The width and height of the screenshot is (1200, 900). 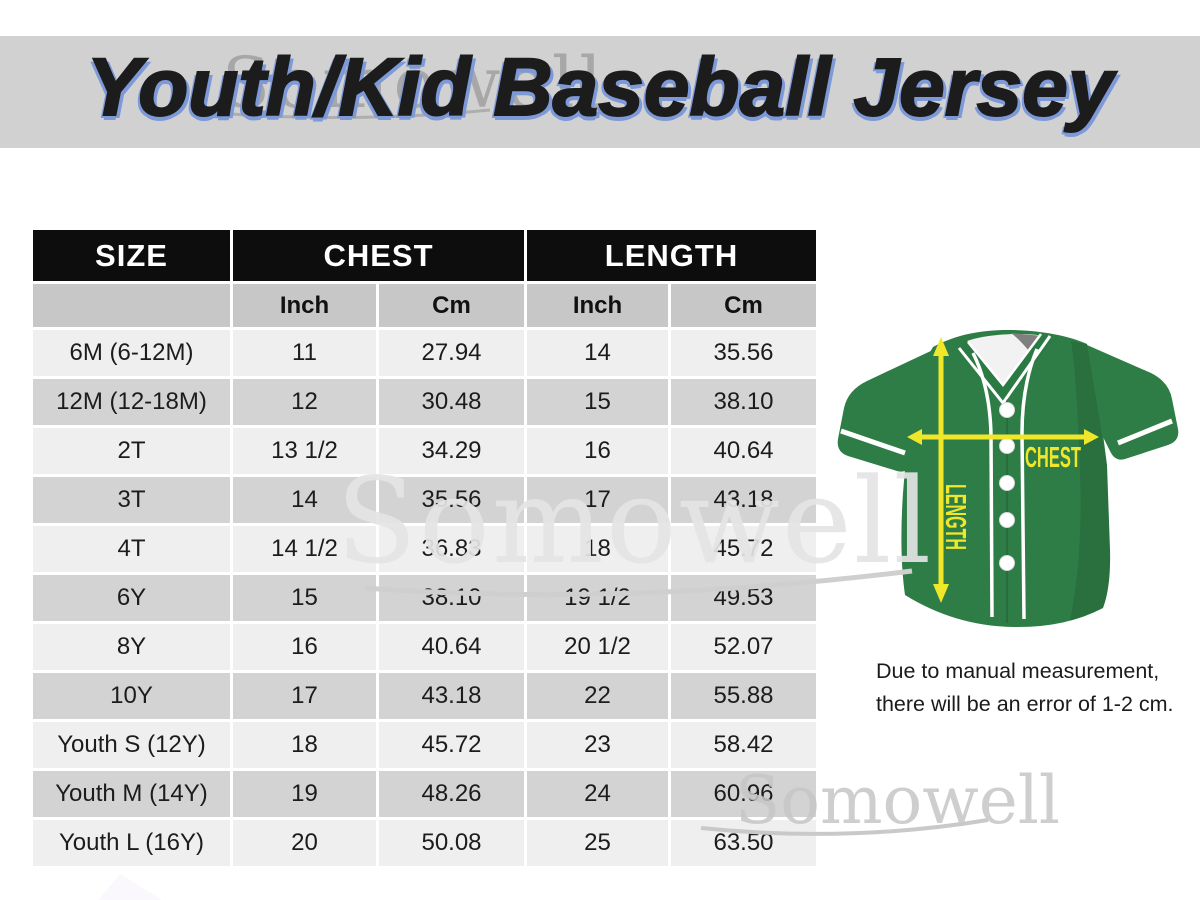 What do you see at coordinates (1018, 671) in the screenshot?
I see `measurement-note-line1: Due to manual measurement,` at bounding box center [1018, 671].